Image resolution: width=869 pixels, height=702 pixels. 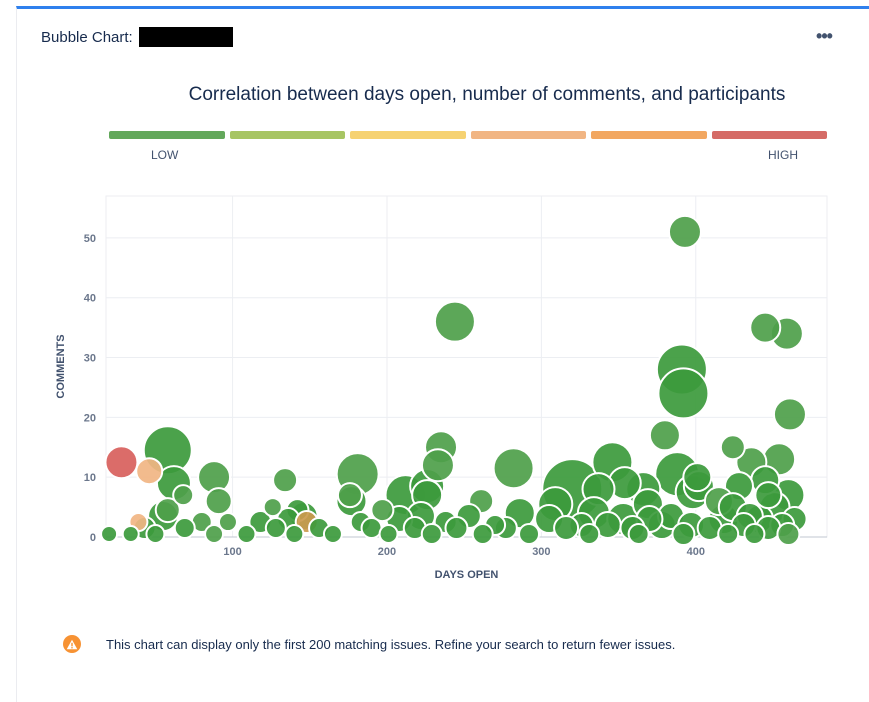 What do you see at coordinates (137, 37) in the screenshot?
I see `gadget-header: Bubble Chart:` at bounding box center [137, 37].